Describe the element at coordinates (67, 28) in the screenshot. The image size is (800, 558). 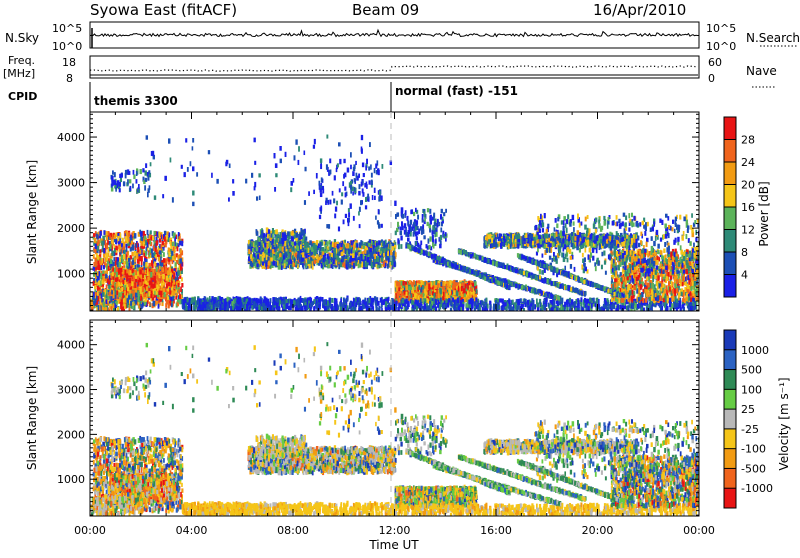
I see `nsky-top-label: 10^5` at that location.